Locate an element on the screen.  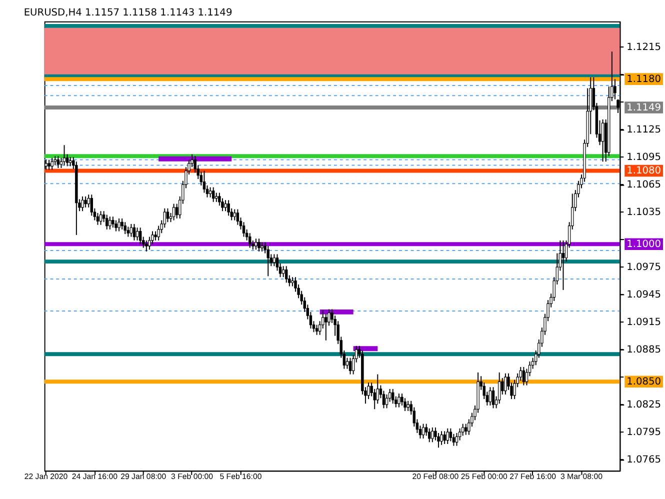
y-tick-label: 1.0945 is located at coordinates (644, 295).